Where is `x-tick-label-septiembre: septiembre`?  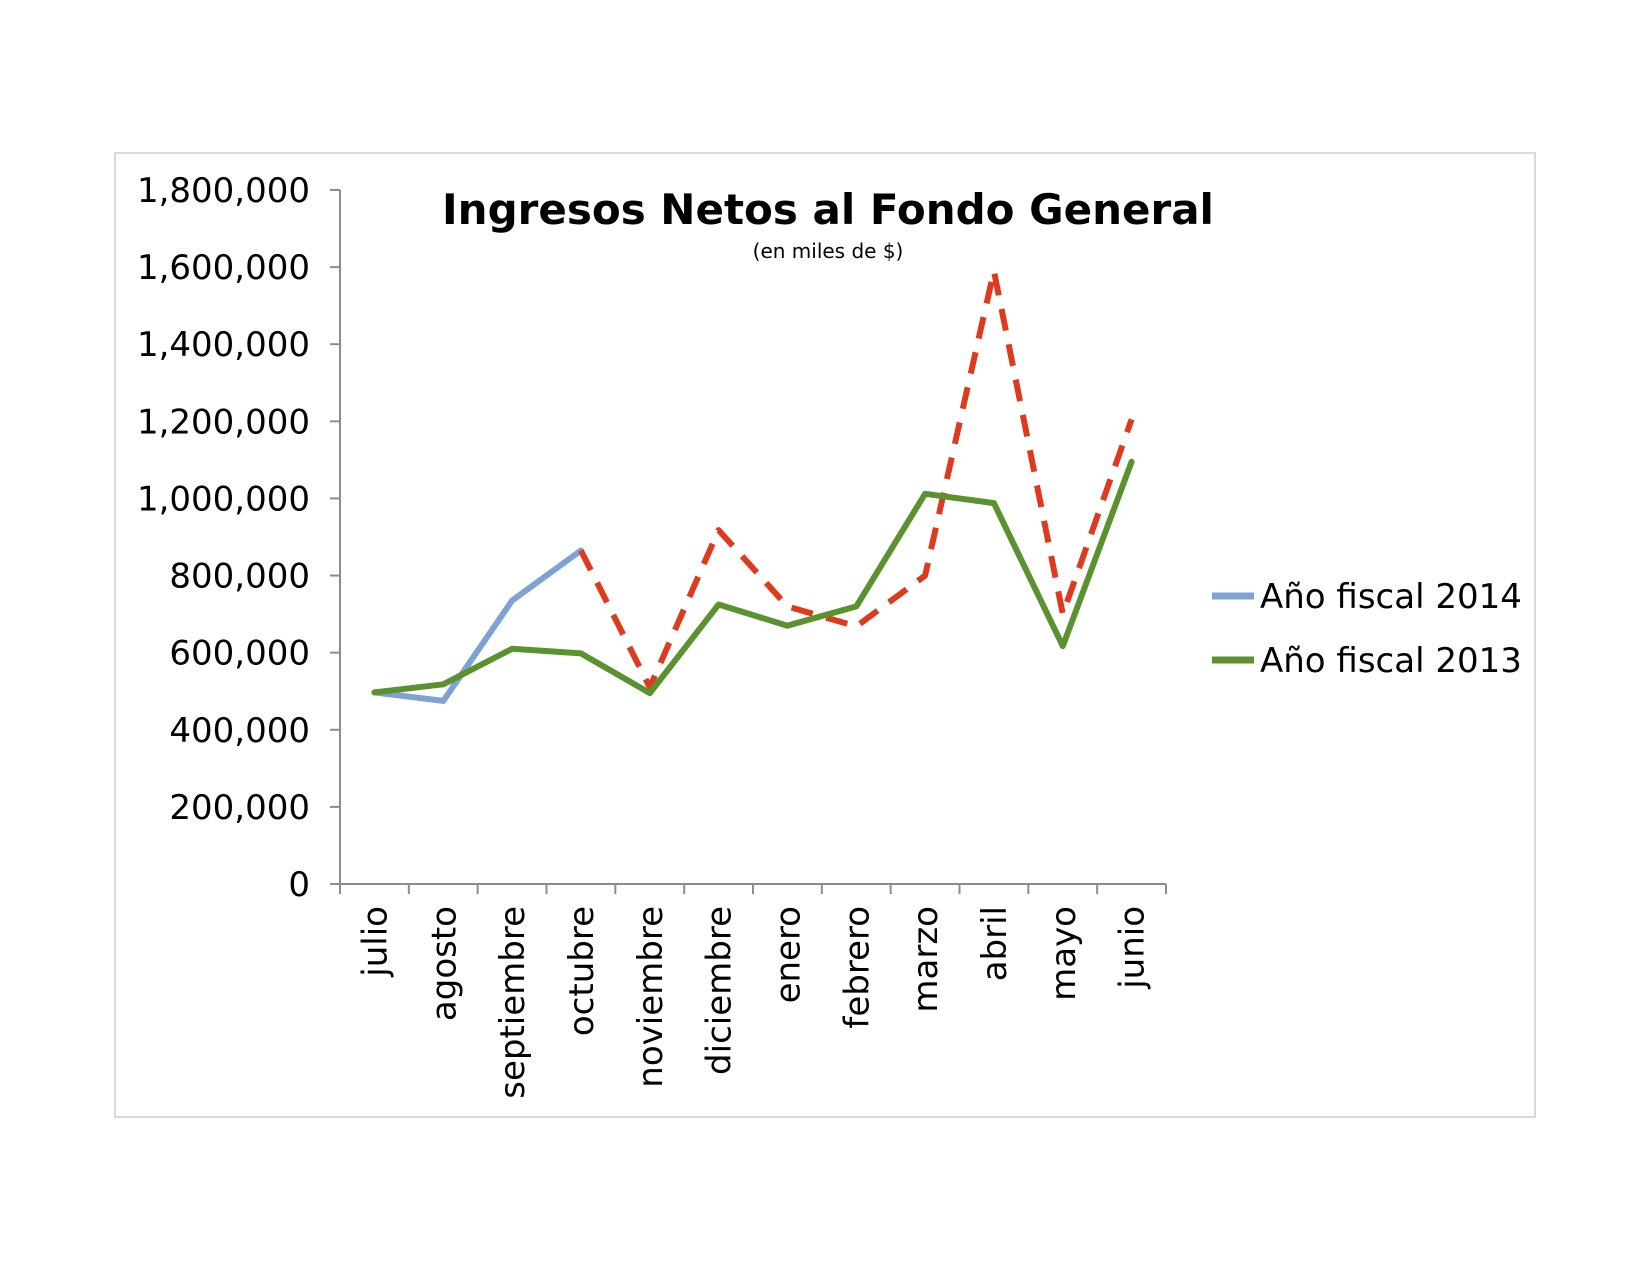 x-tick-label-septiembre: septiembre is located at coordinates (513, 1002).